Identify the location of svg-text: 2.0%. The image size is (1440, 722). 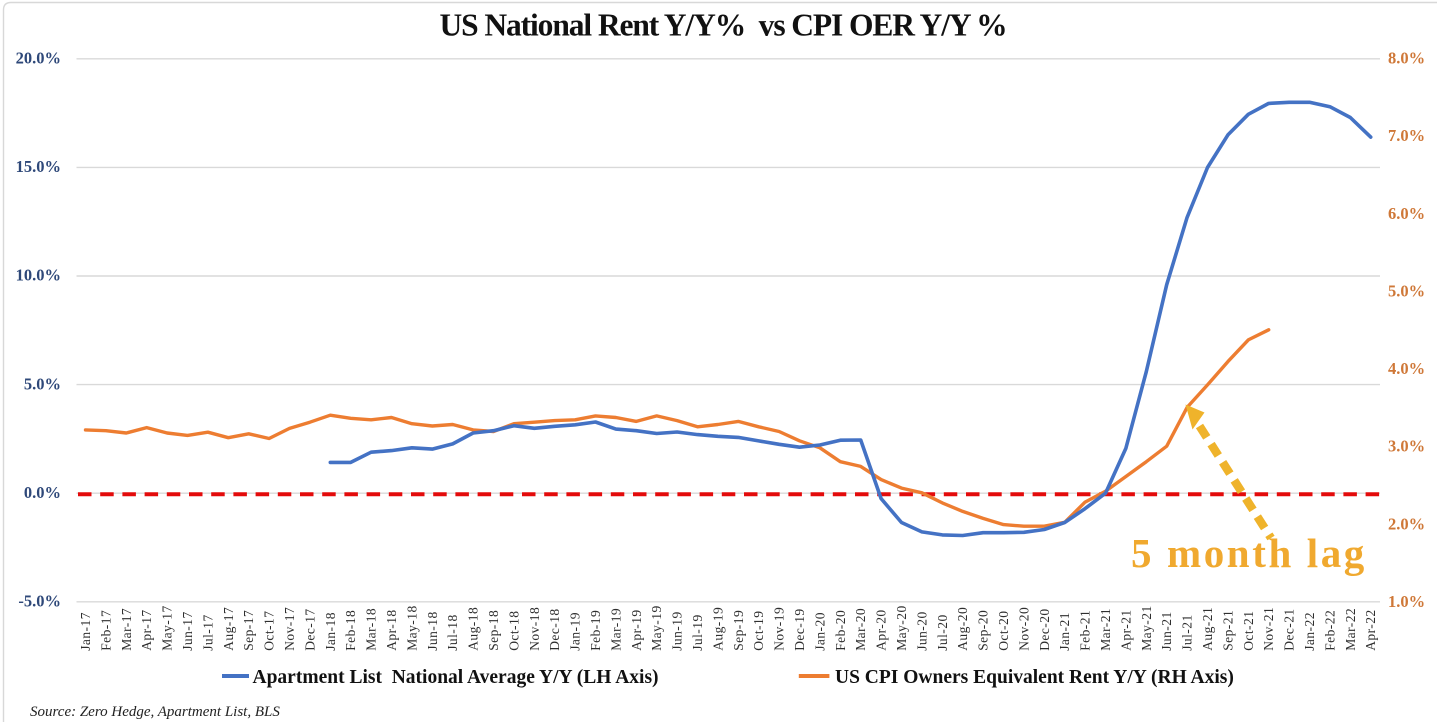
(1406, 523).